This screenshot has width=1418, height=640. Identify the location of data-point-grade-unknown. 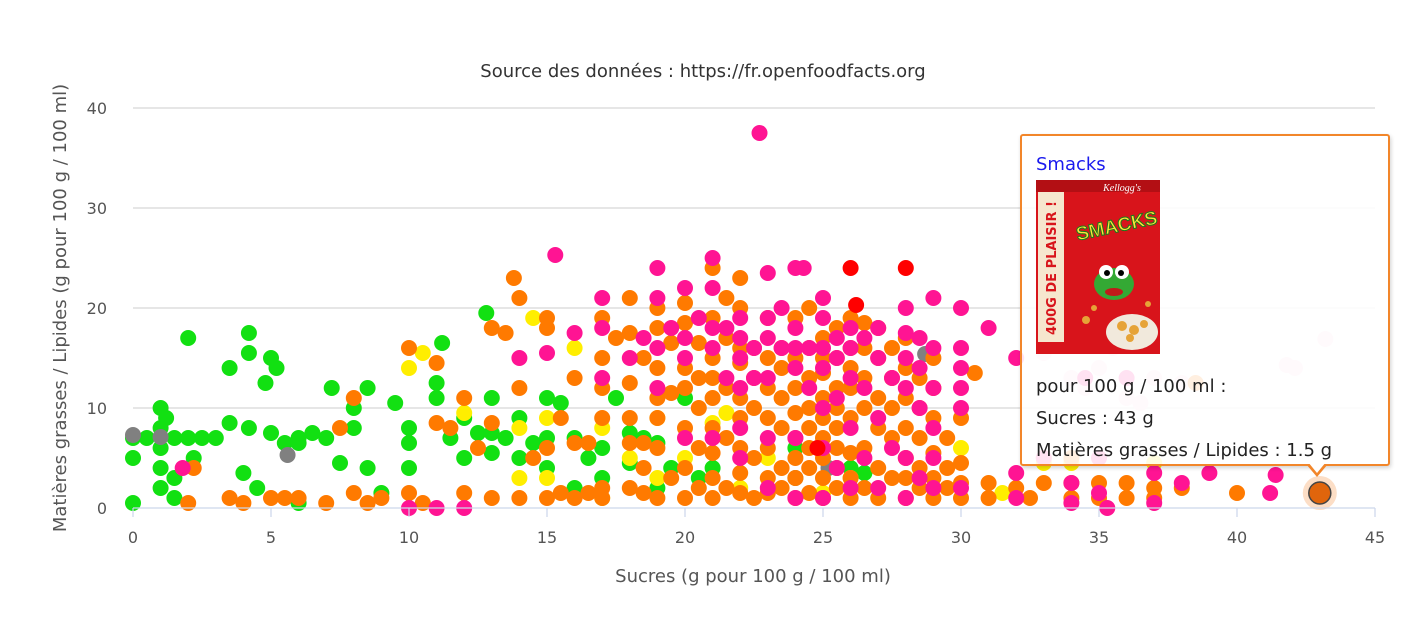
(160, 437).